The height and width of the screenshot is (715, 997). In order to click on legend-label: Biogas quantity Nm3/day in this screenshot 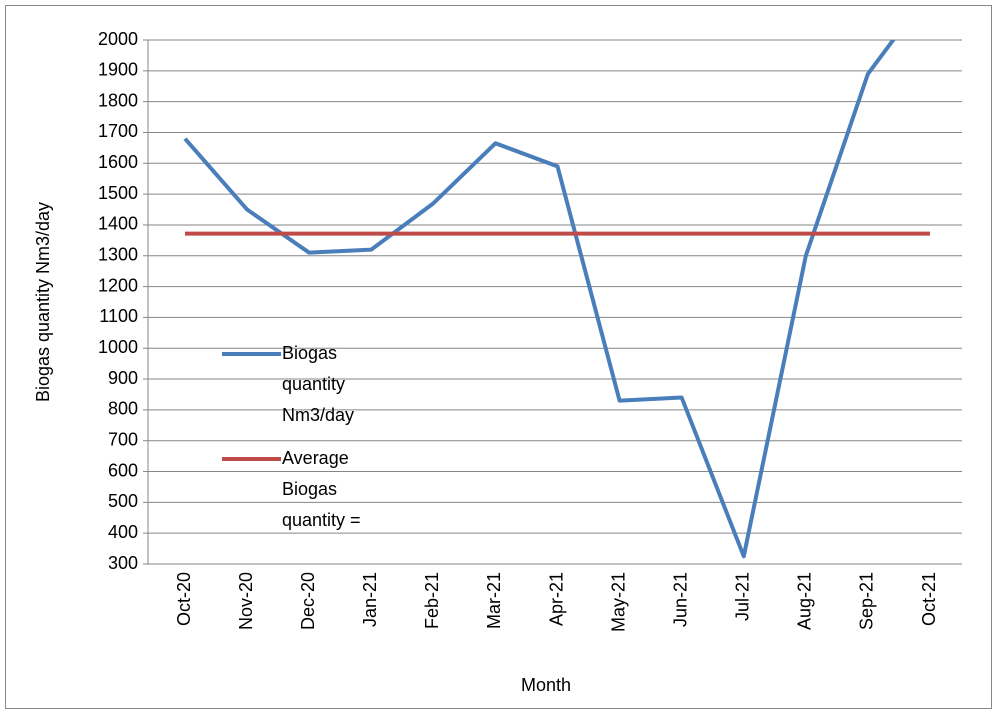, I will do `click(318, 384)`.